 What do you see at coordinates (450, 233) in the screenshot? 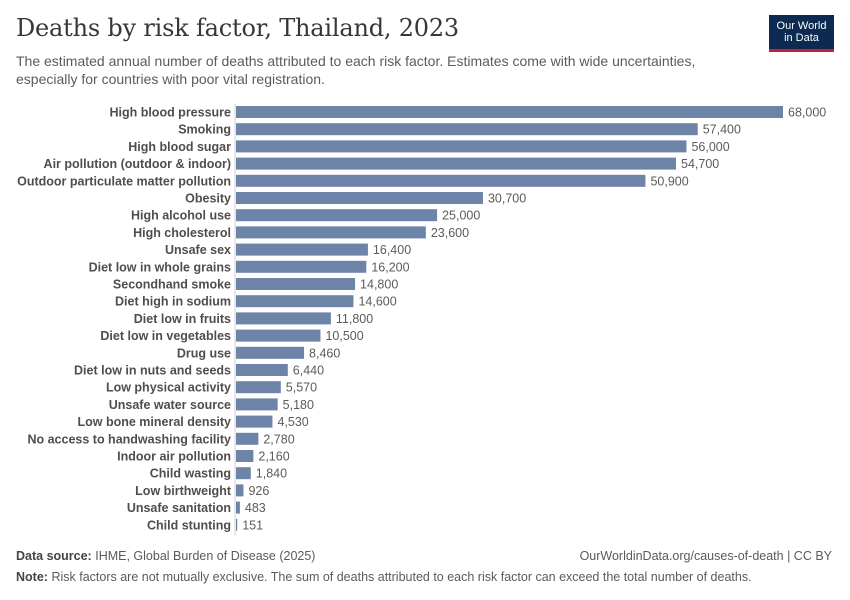
I see `value-label: 23,600` at bounding box center [450, 233].